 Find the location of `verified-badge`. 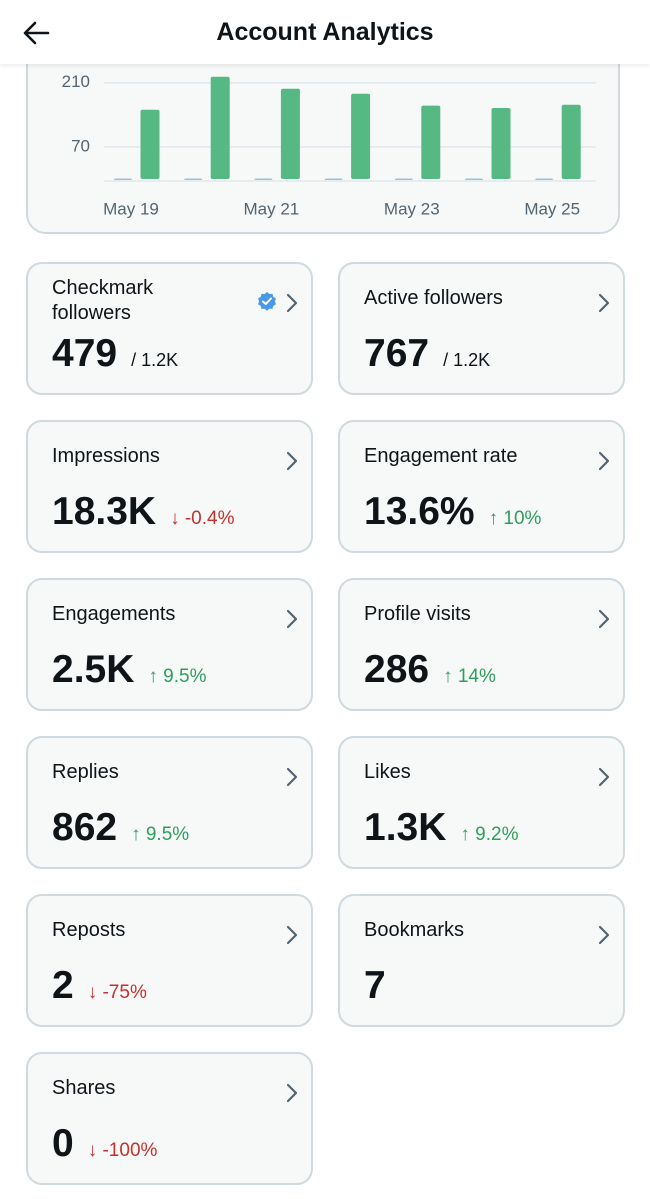

verified-badge is located at coordinates (267, 303).